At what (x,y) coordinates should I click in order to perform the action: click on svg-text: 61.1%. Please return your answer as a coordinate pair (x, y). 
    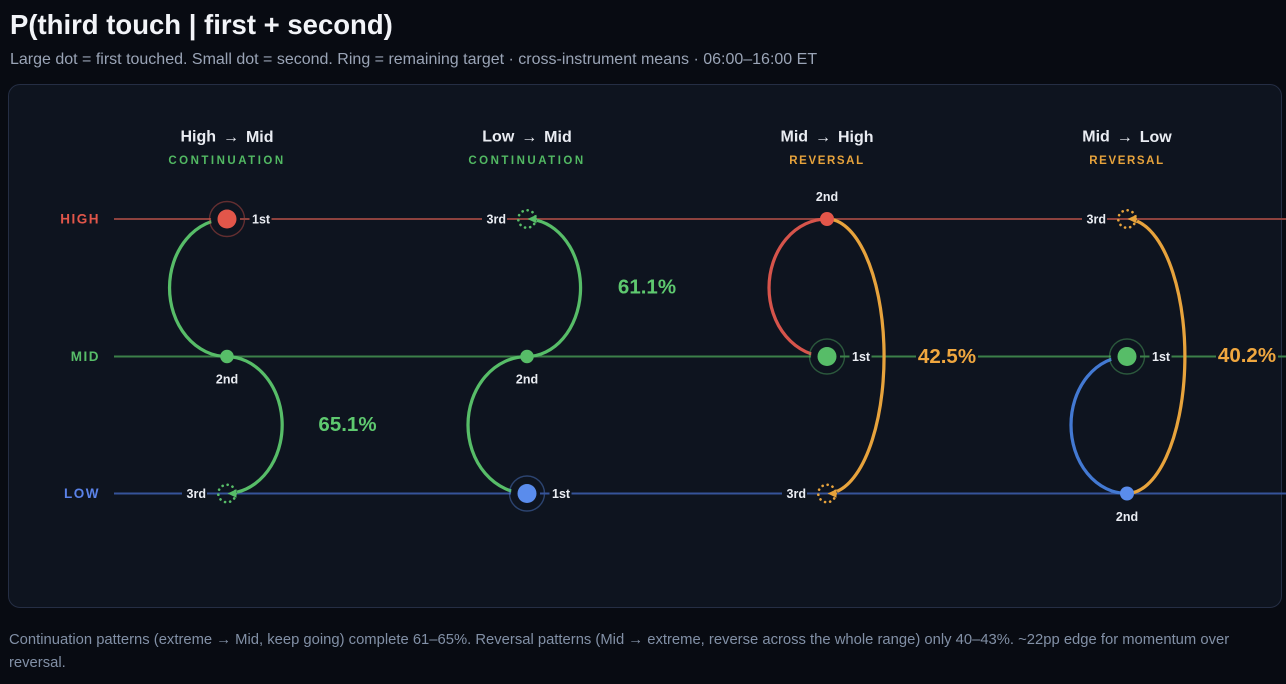
    Looking at the image, I should click on (647, 287).